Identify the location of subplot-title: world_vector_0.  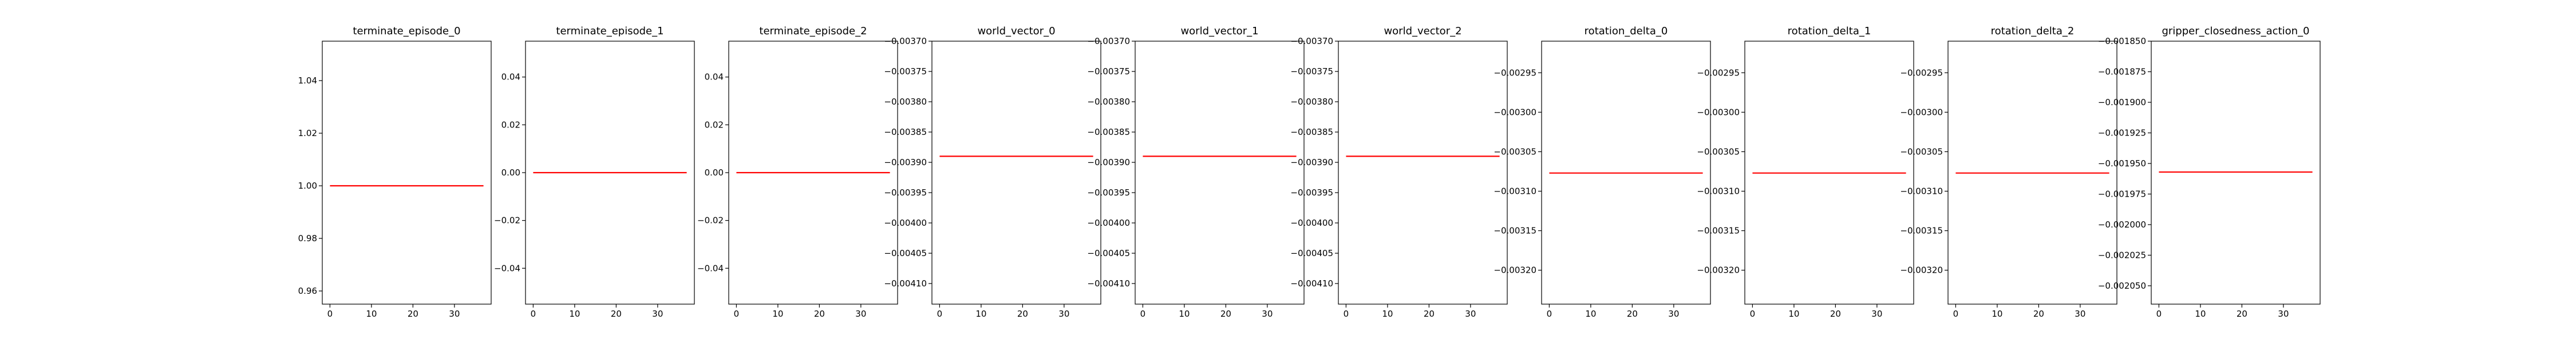
(1016, 31).